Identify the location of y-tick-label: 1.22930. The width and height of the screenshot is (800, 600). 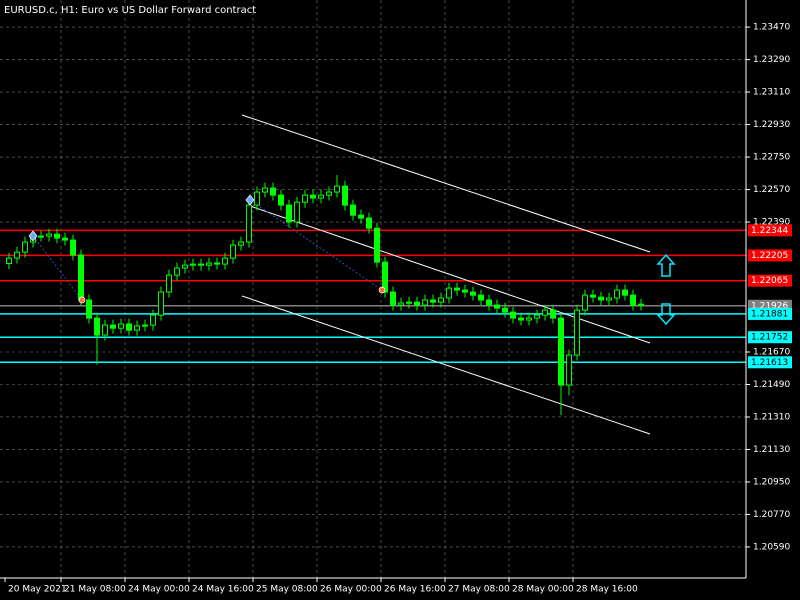
(771, 125).